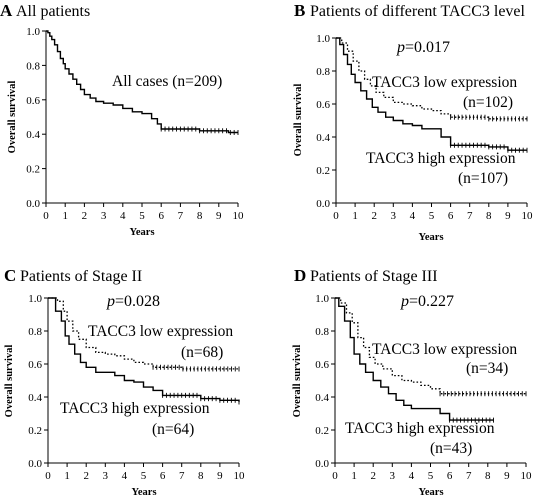 This screenshot has height=498, width=550. What do you see at coordinates (336, 216) in the screenshot?
I see `panel-b-x-tick-label: 0` at bounding box center [336, 216].